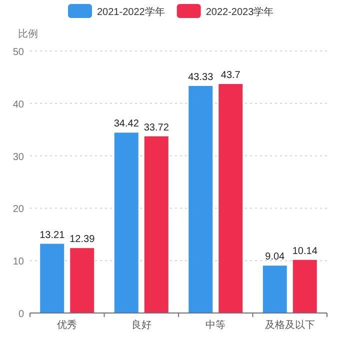 This screenshot has width=340, height=340. Describe the element at coordinates (201, 77) in the screenshot. I see `data-label: 43.33` at that location.